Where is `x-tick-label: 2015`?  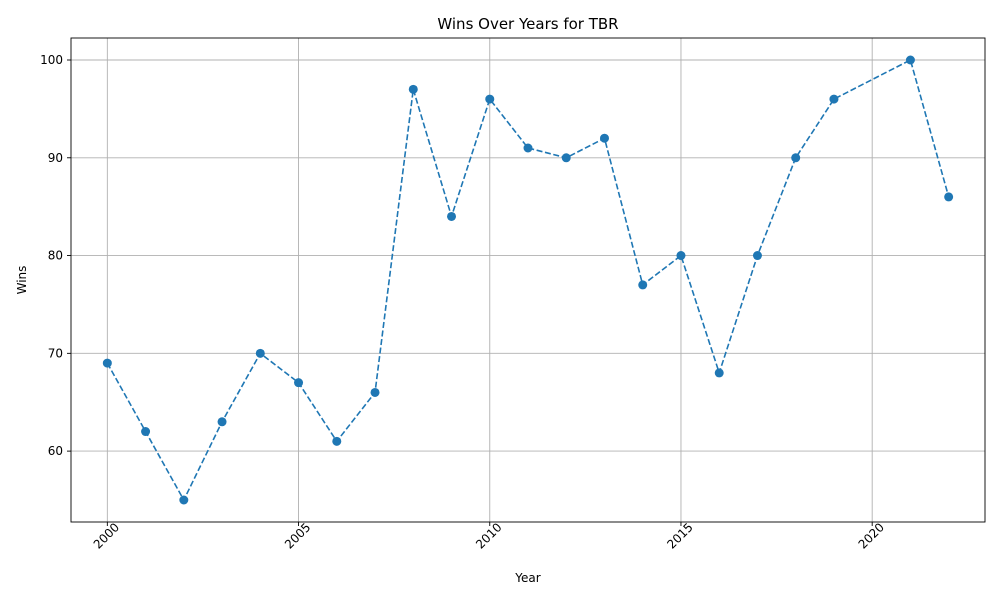
x-tick-label: 2015 is located at coordinates (679, 535).